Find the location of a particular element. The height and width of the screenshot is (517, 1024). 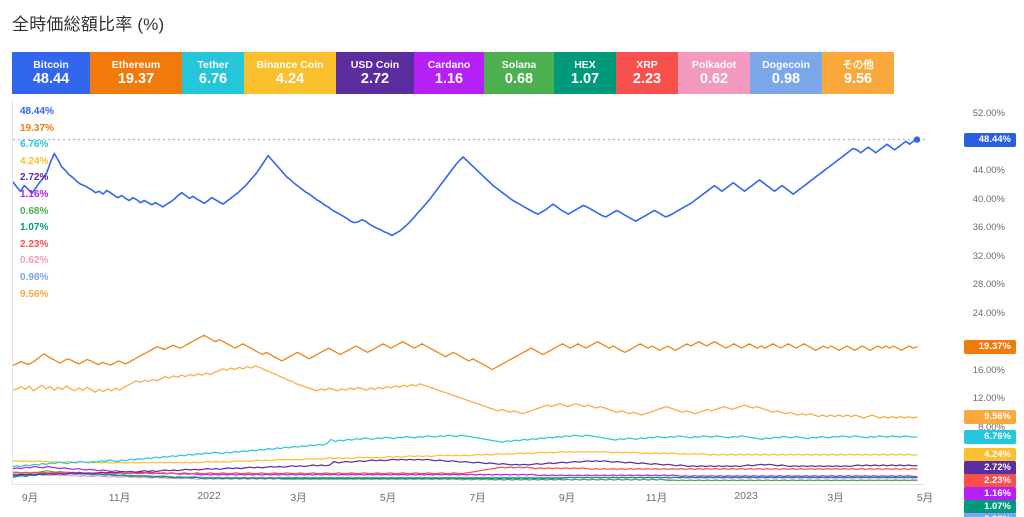

x-axis-tick: 2022 is located at coordinates (209, 496).